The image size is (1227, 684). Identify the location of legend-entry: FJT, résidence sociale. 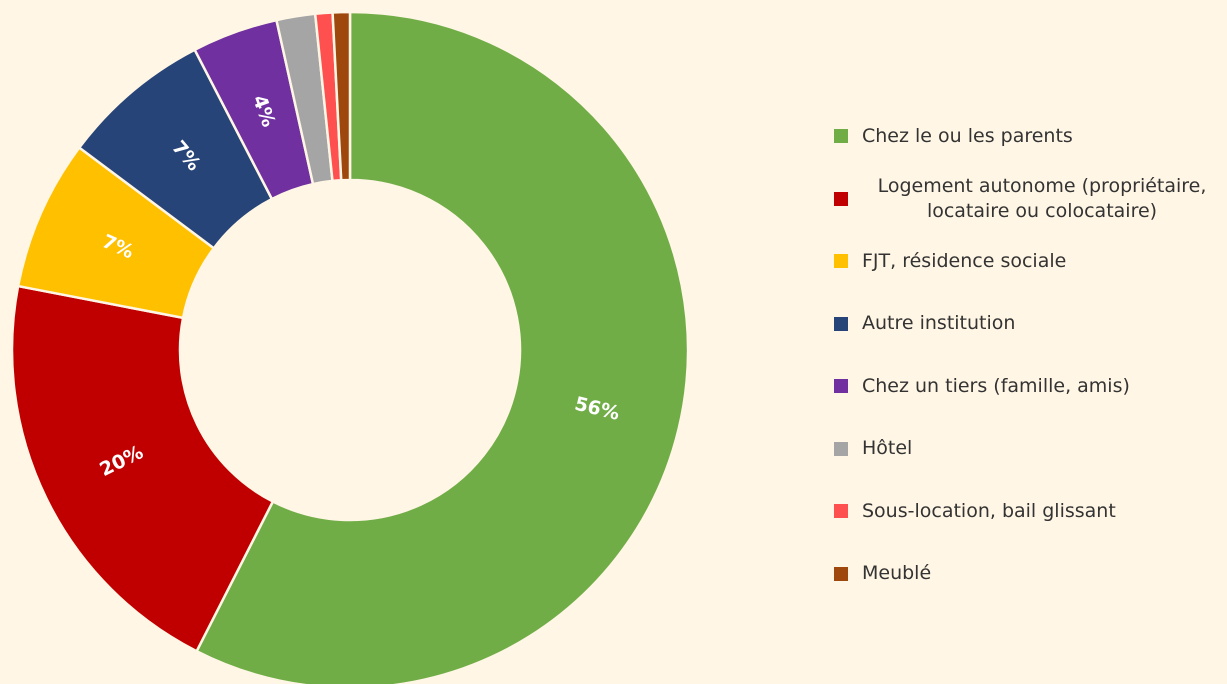
(1030, 261).